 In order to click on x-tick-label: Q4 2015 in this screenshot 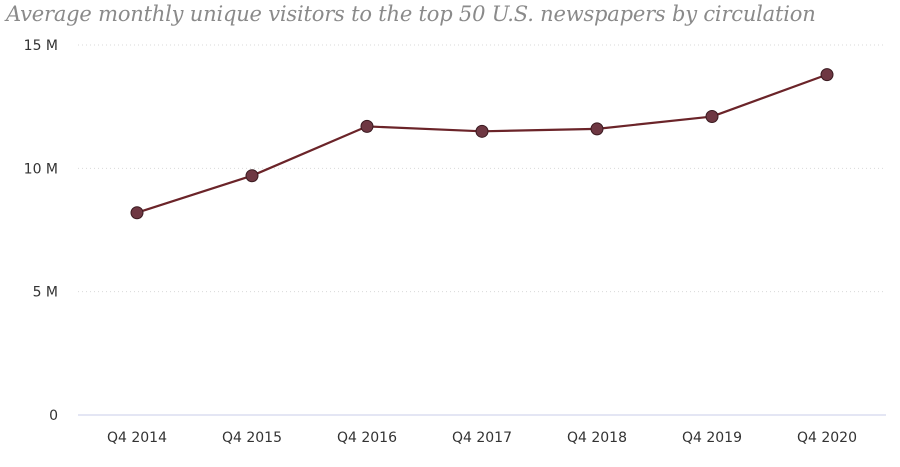, I will do `click(252, 438)`.